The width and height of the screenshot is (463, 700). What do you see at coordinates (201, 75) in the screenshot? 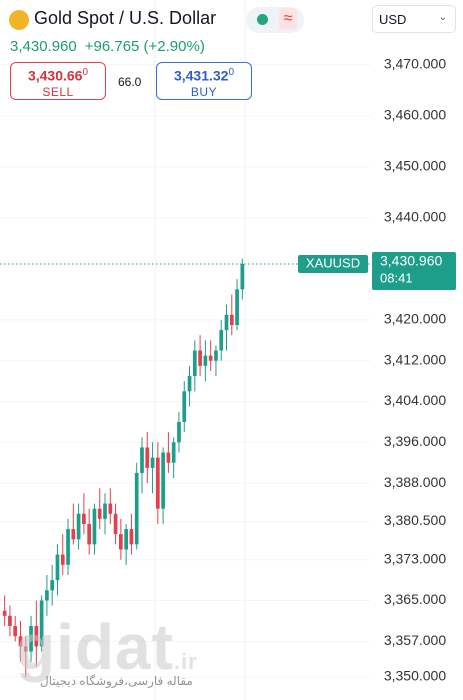
I see `buy-price: 3,431.32` at bounding box center [201, 75].